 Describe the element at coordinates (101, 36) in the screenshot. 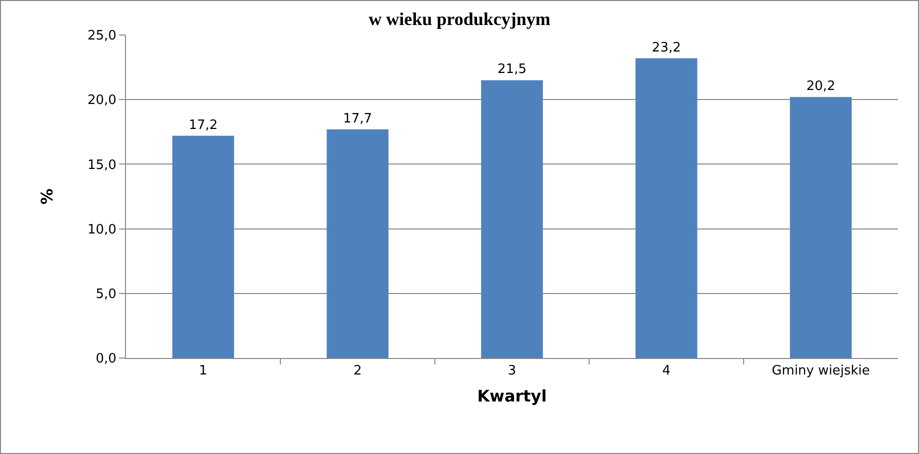

I see `y-tick-label: 25,0` at that location.